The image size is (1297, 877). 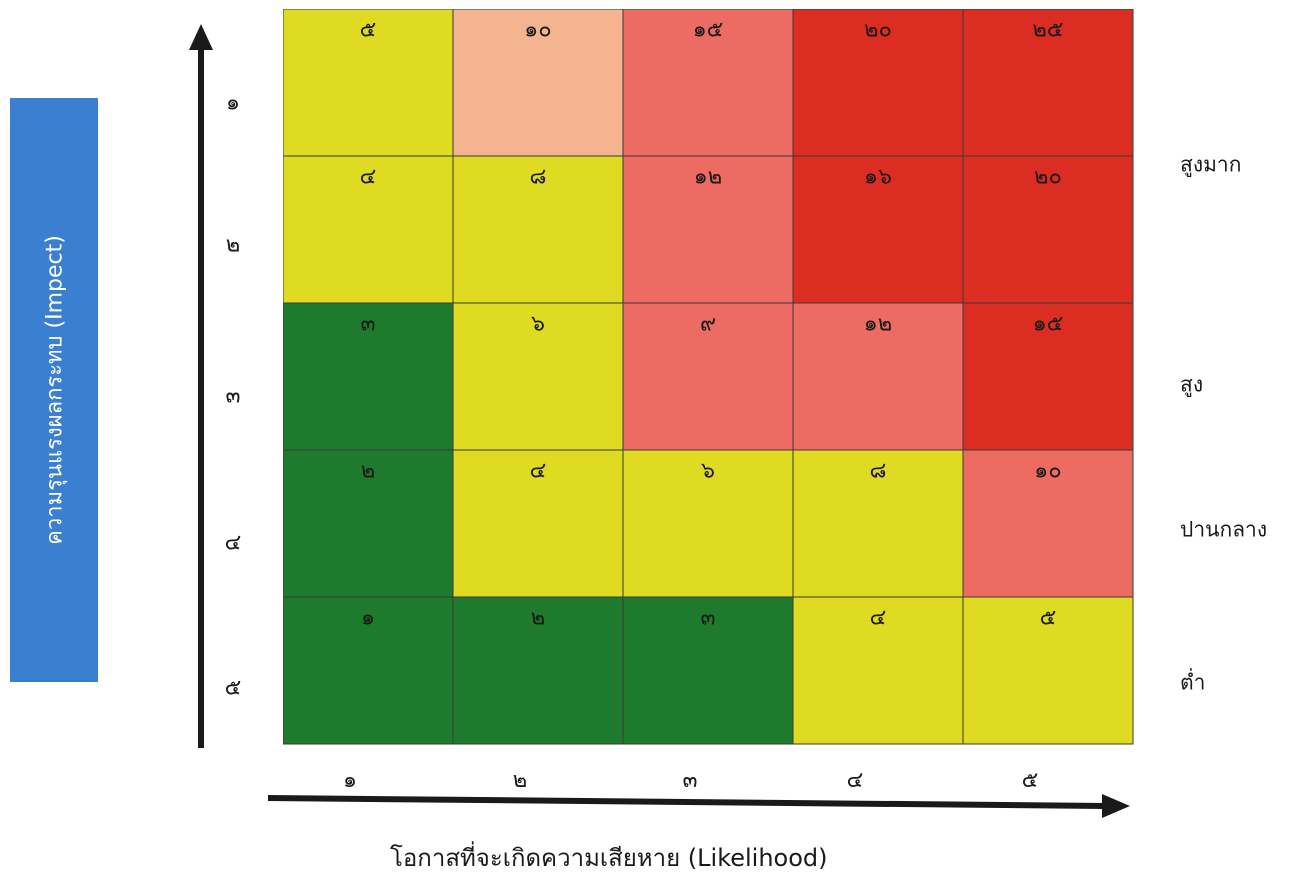 What do you see at coordinates (855, 779) in the screenshot?
I see `x-tick-label: ๔` at bounding box center [855, 779].